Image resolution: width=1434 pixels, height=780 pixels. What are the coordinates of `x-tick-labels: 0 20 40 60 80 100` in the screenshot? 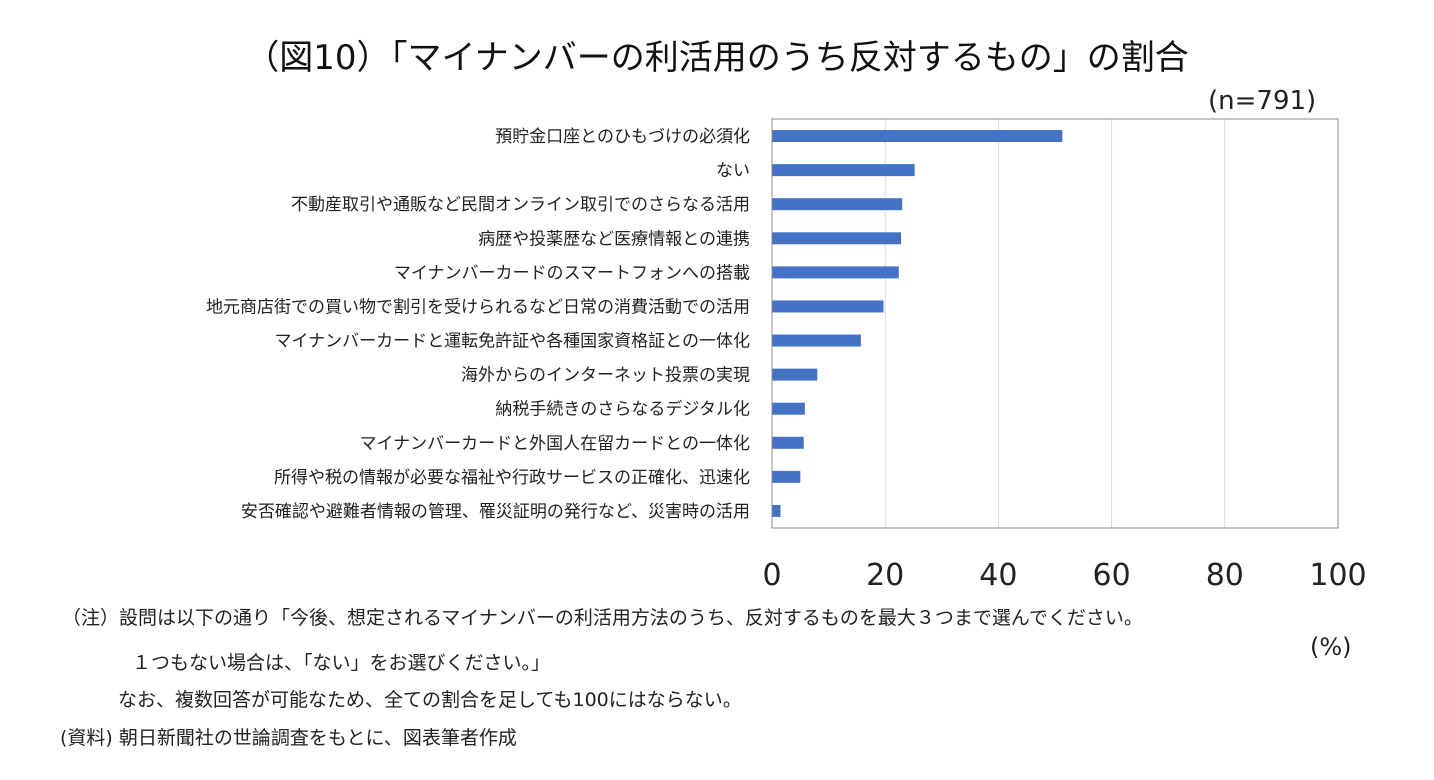 It's located at (1064, 575).